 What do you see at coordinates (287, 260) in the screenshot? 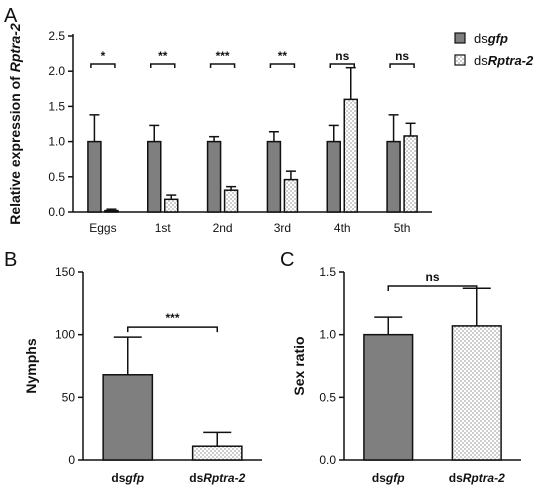
I see `panel-letter-c: C` at bounding box center [287, 260].